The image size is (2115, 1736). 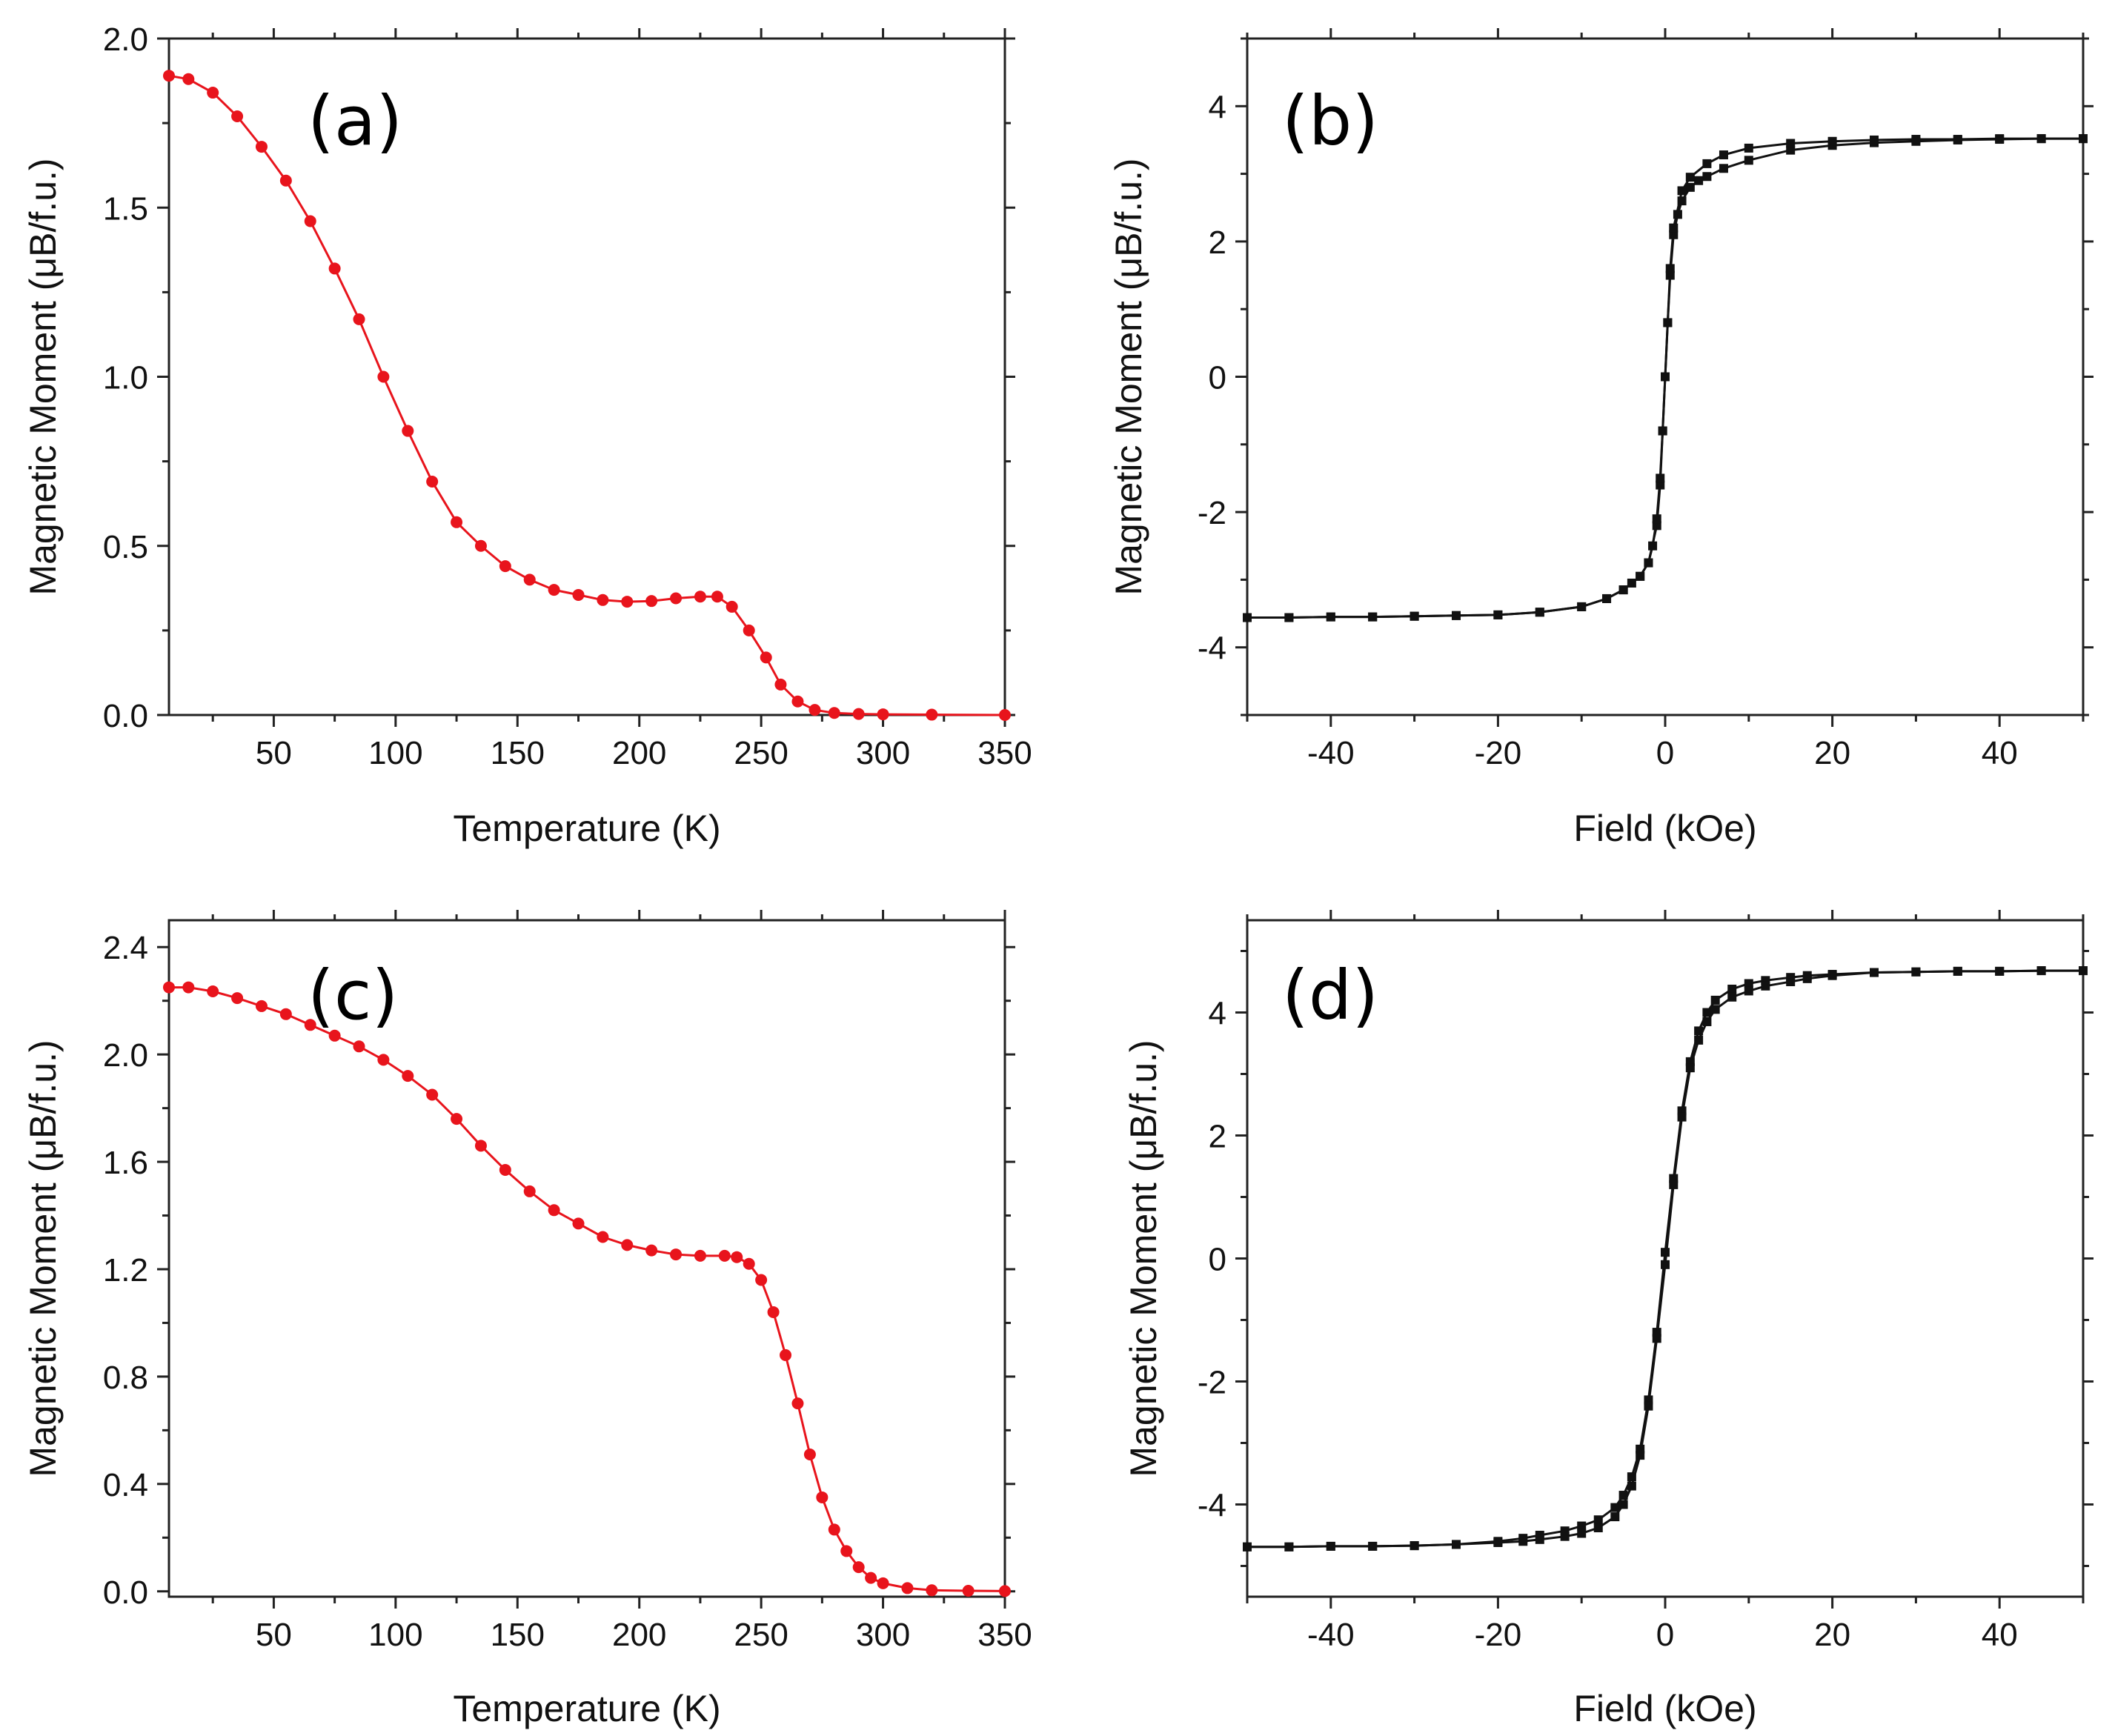 I want to click on panel-label: (a), so click(x=355, y=121).